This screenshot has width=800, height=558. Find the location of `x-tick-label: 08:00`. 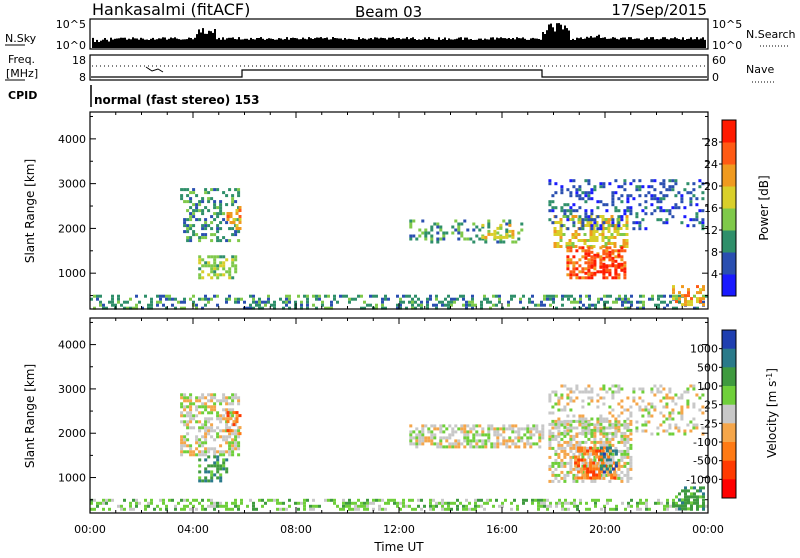

x-tick-label: 08:00 is located at coordinates (296, 529).